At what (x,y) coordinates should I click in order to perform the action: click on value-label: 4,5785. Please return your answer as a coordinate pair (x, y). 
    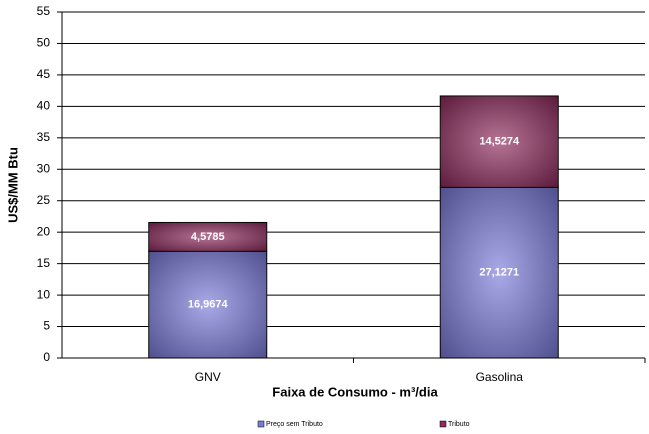
    Looking at the image, I should click on (208, 237).